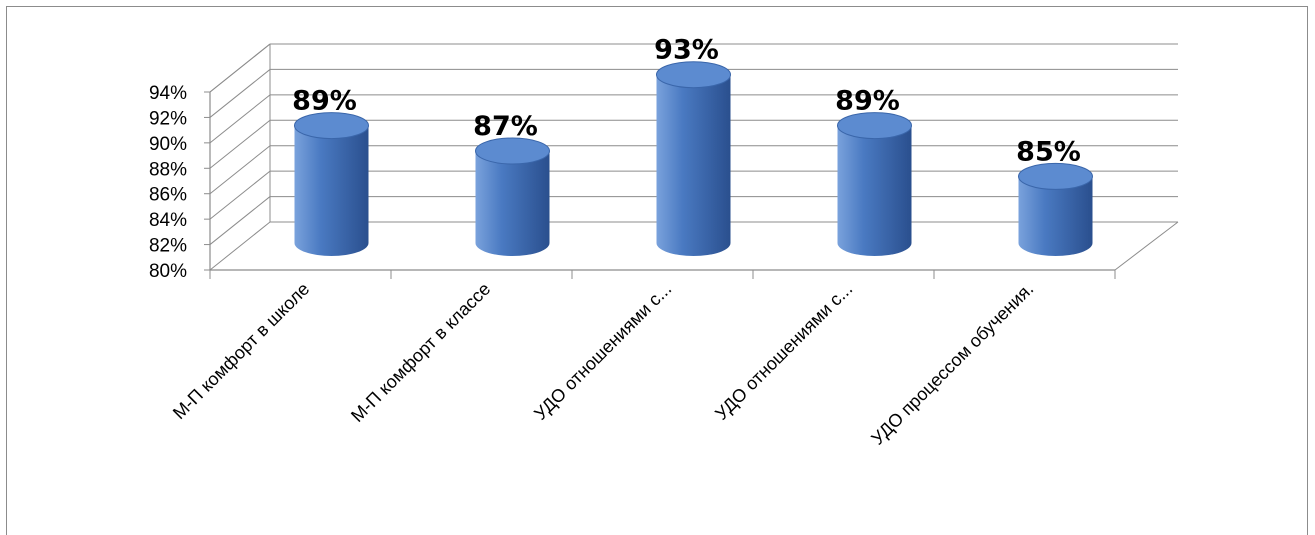  Describe the element at coordinates (168, 93) in the screenshot. I see `y-tick-label: 94%` at that location.